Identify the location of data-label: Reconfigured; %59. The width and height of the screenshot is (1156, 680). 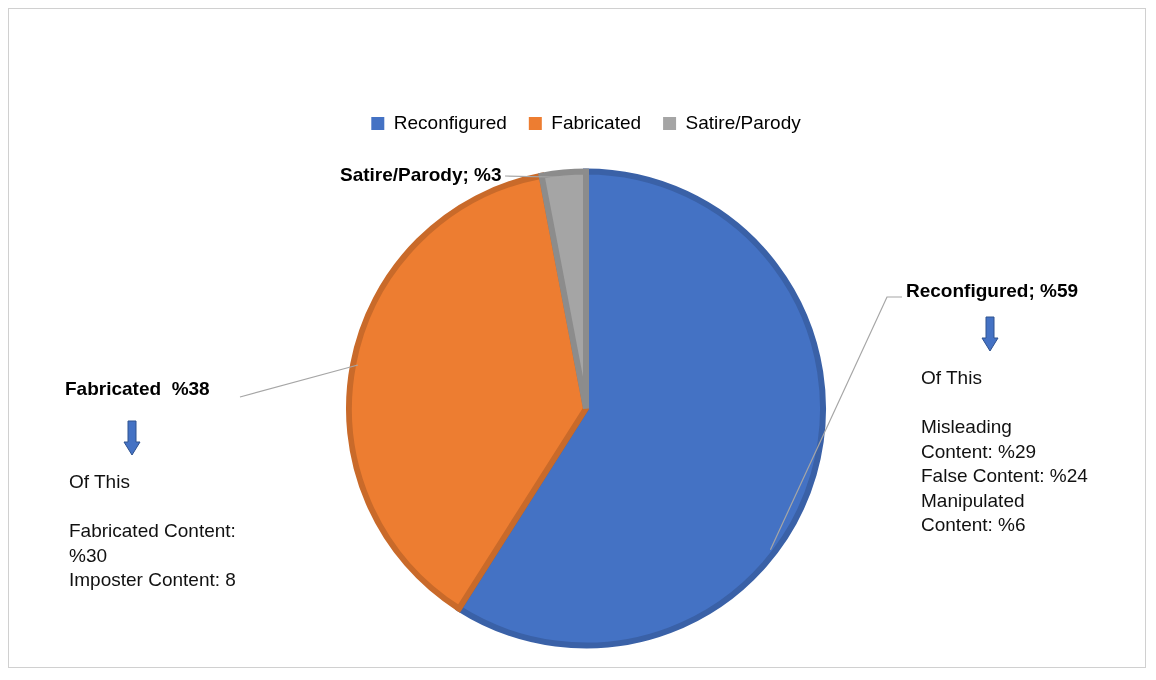
(992, 291).